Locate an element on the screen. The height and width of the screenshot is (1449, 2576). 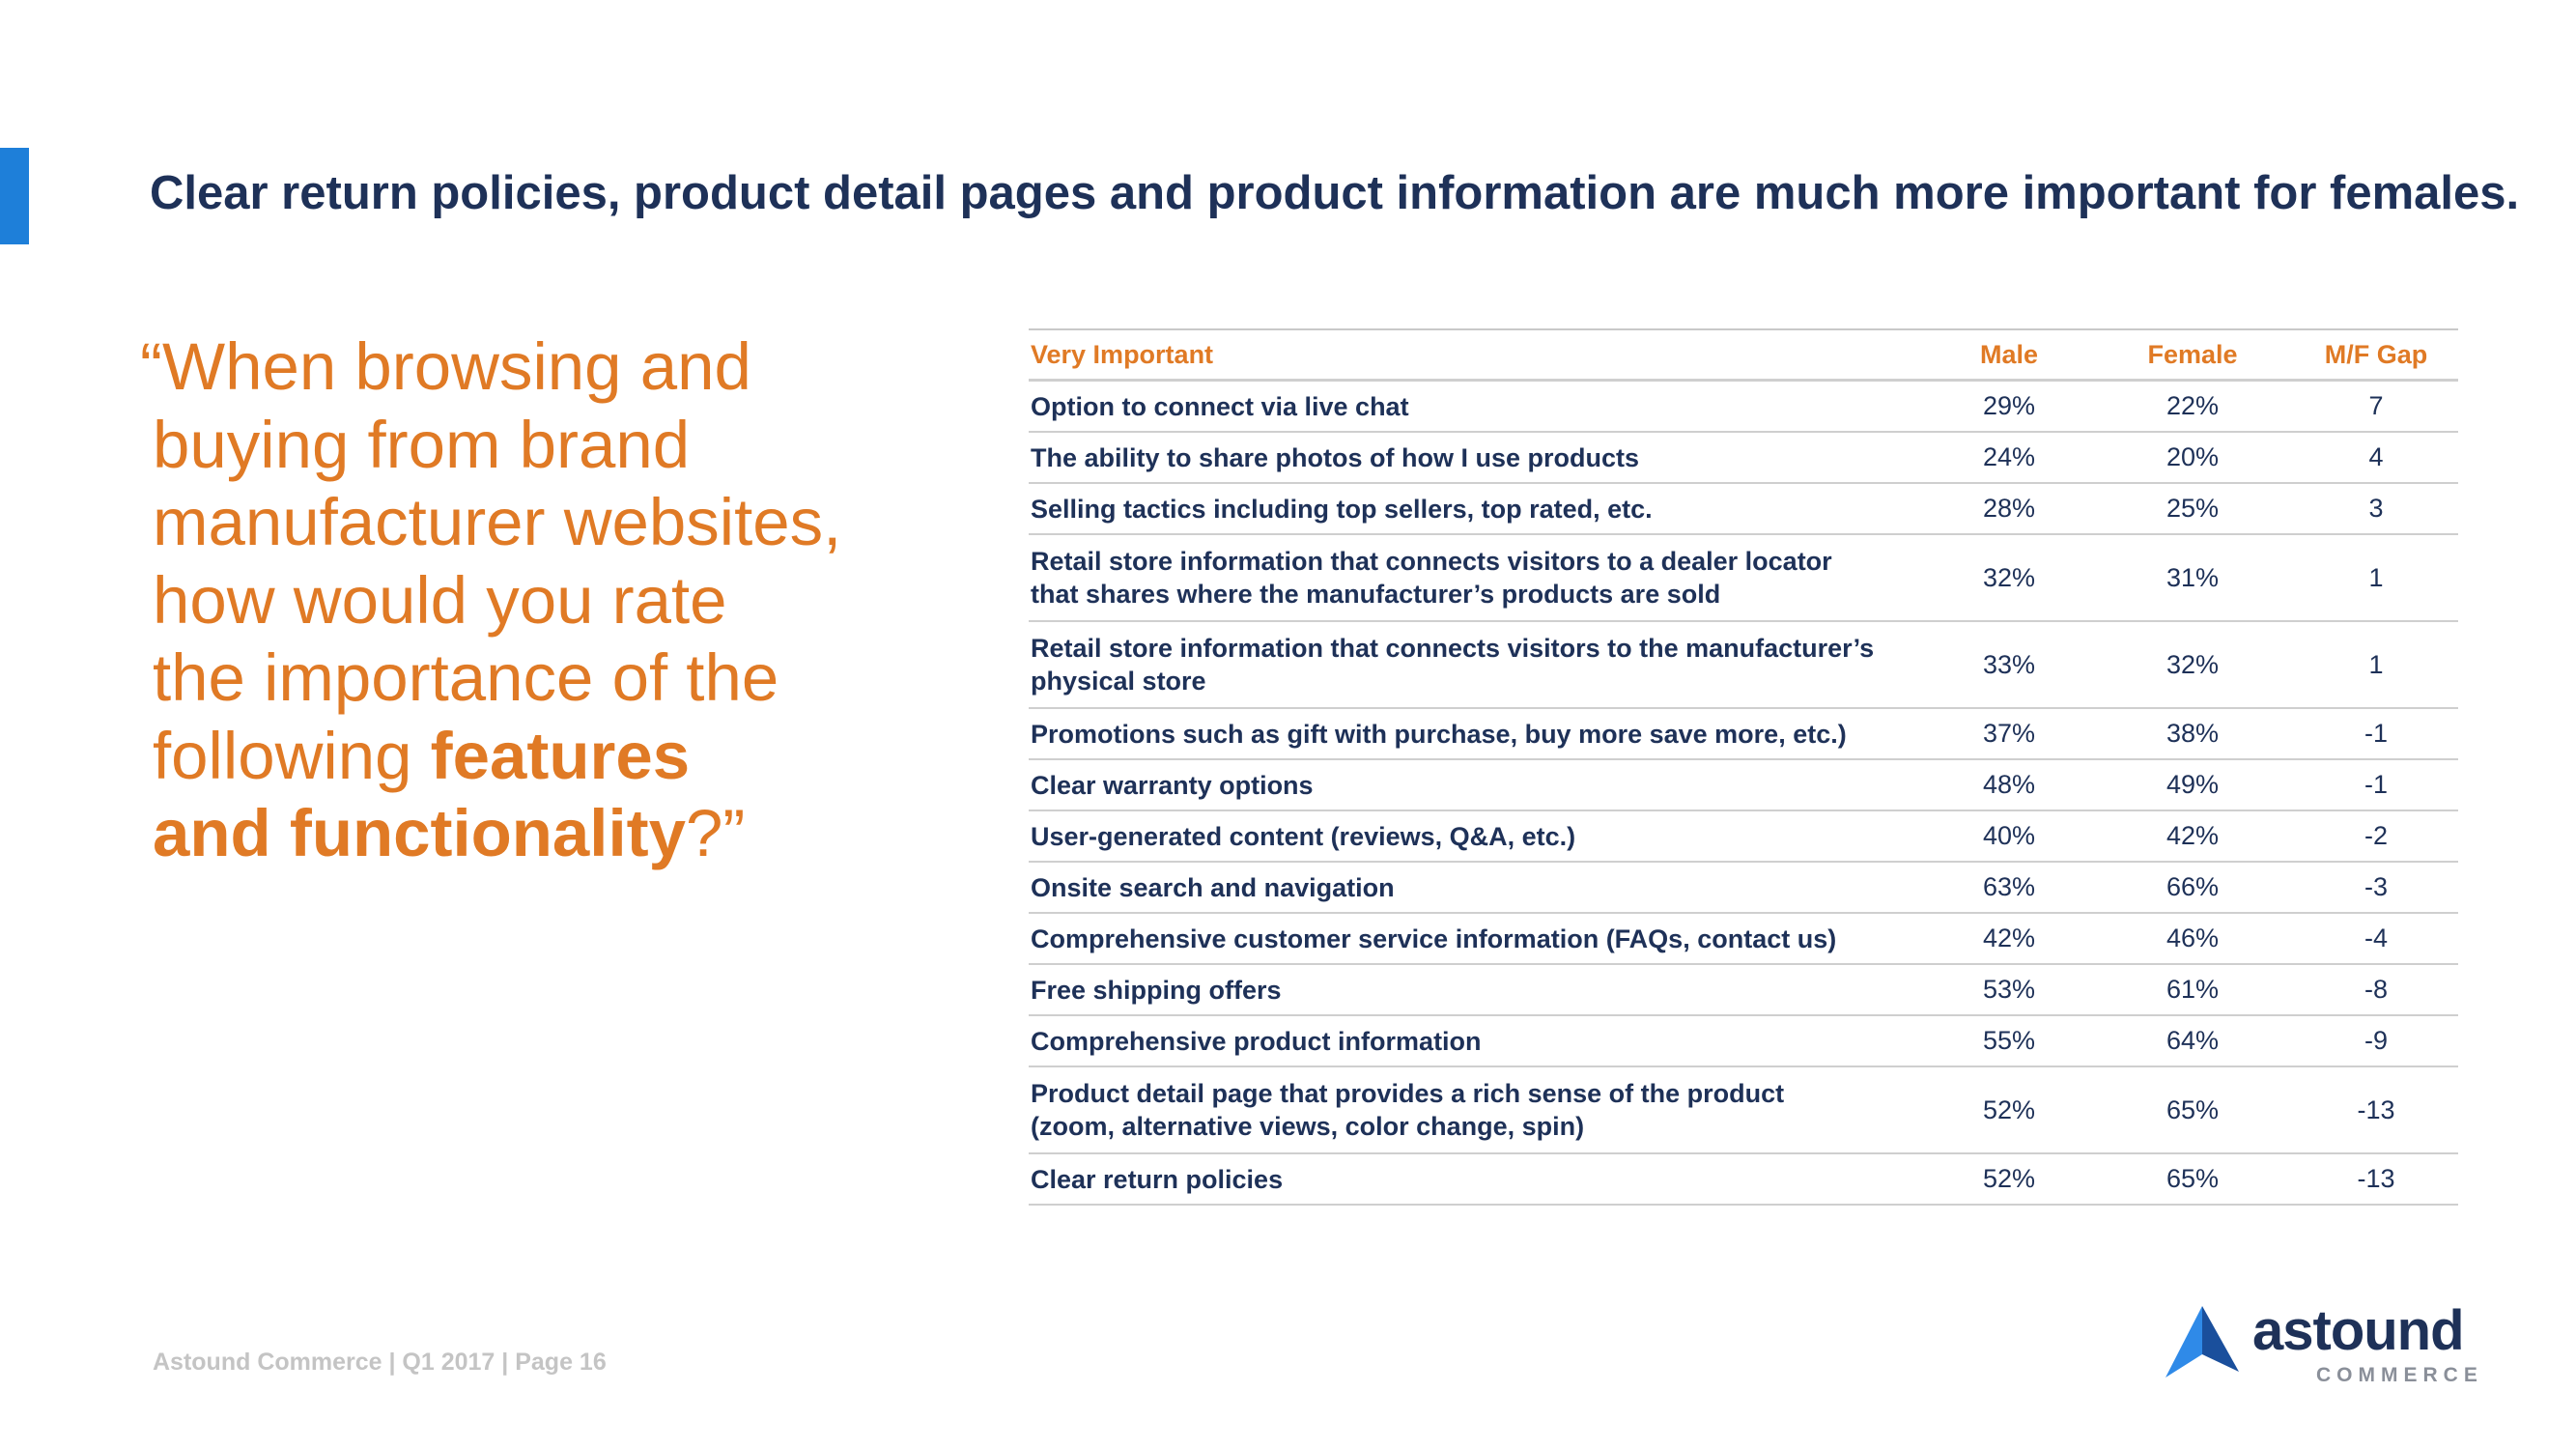
cell-gap: 3 is located at coordinates (2376, 508).